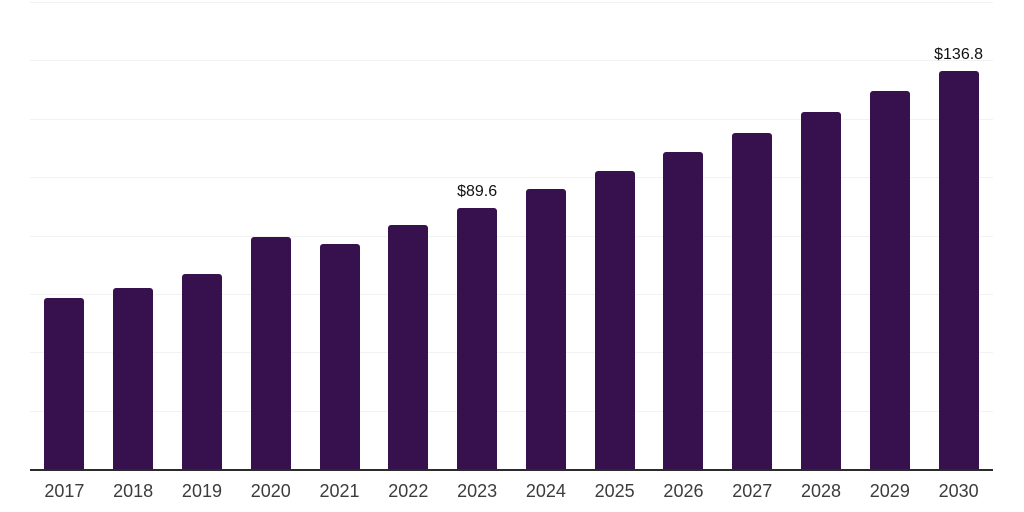 The height and width of the screenshot is (512, 1024). What do you see at coordinates (133, 491) in the screenshot?
I see `x-tick-label-2018: 2018` at bounding box center [133, 491].